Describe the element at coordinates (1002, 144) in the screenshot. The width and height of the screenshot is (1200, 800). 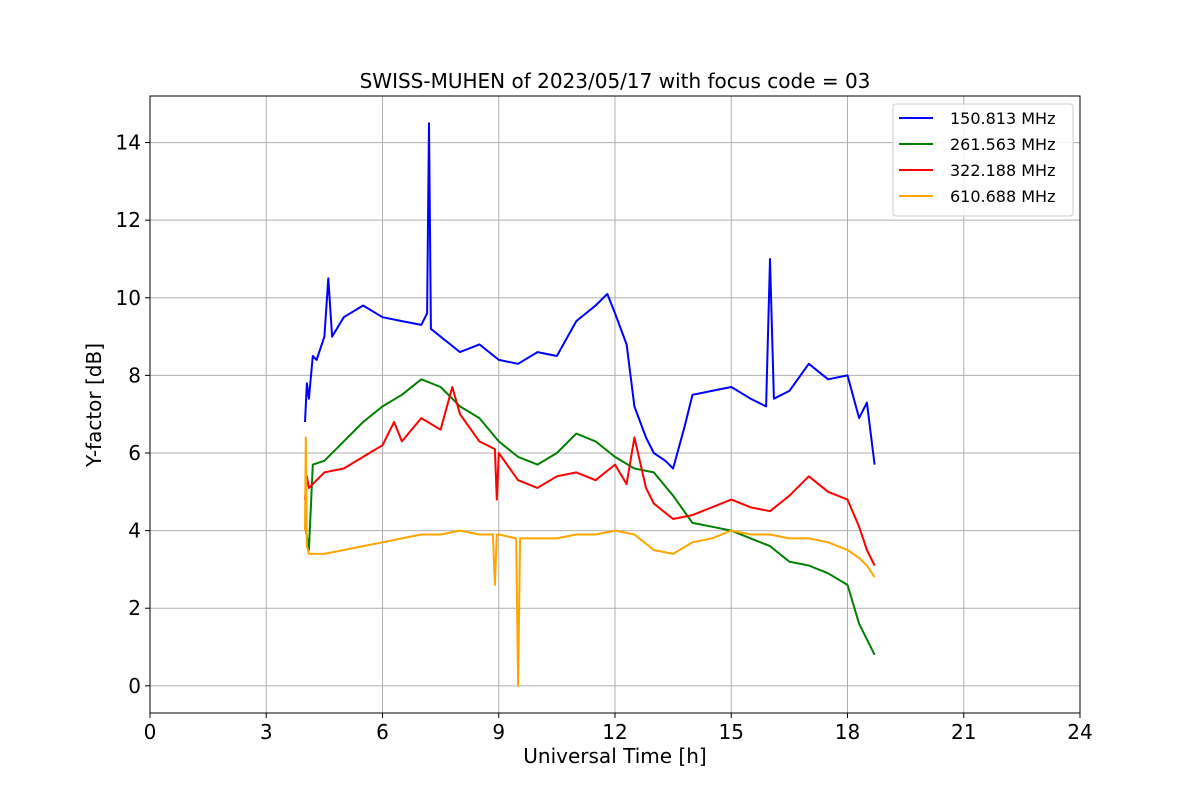
I see `legend-label: 261.563 MHz` at that location.